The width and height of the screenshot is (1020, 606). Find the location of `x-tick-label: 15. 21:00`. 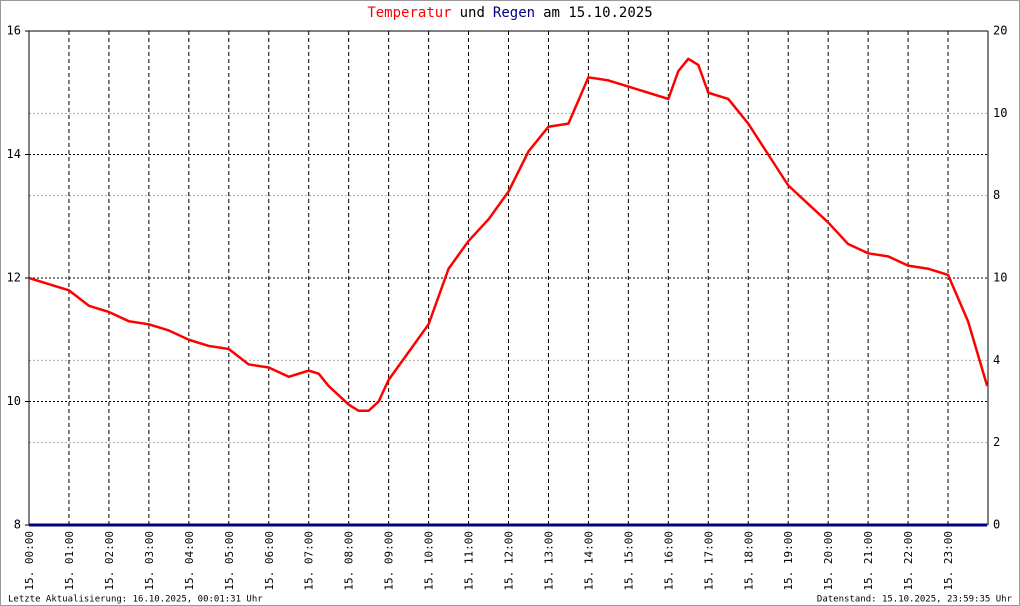

x-tick-label: 15. 21:00 is located at coordinates (868, 561).